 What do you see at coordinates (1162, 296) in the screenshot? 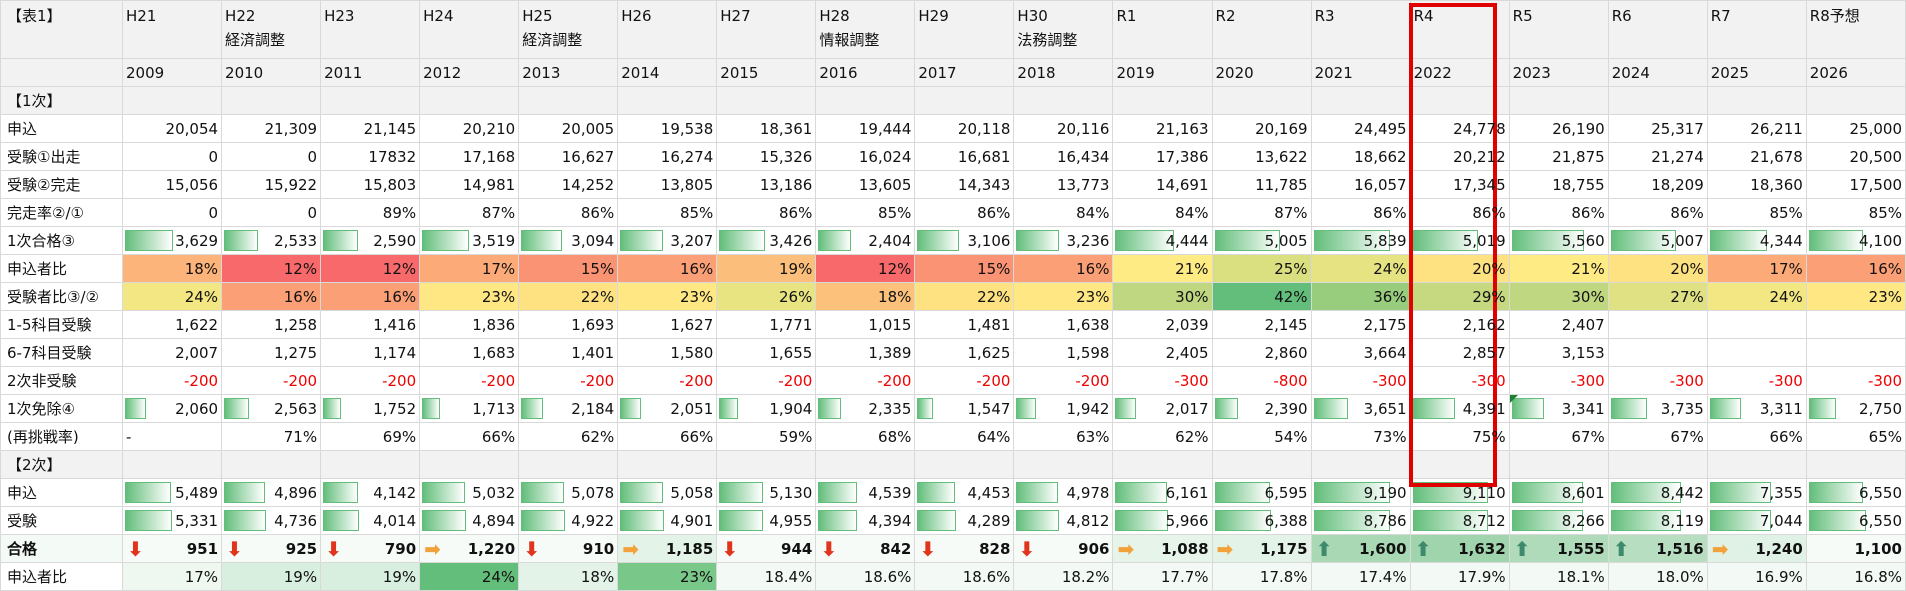
I see `cell: 30%` at bounding box center [1162, 296].